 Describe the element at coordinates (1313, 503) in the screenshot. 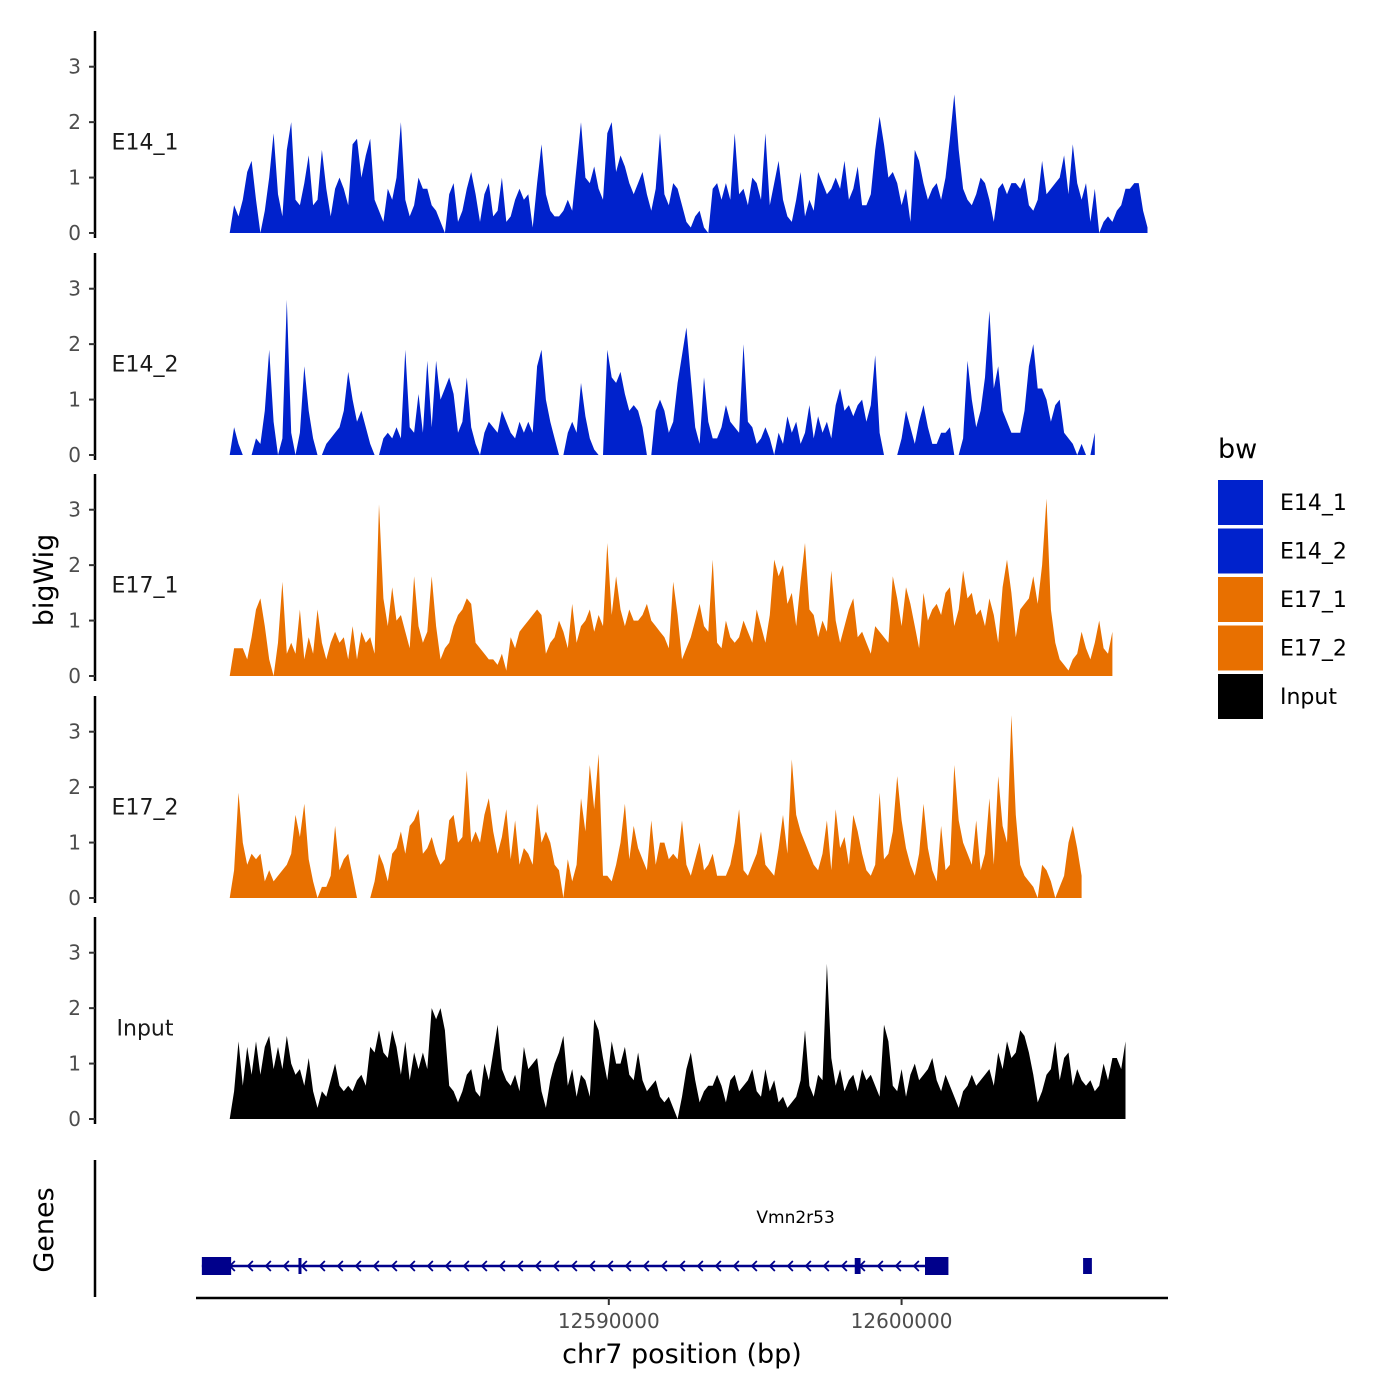

I see `legend-label: E14_1` at that location.